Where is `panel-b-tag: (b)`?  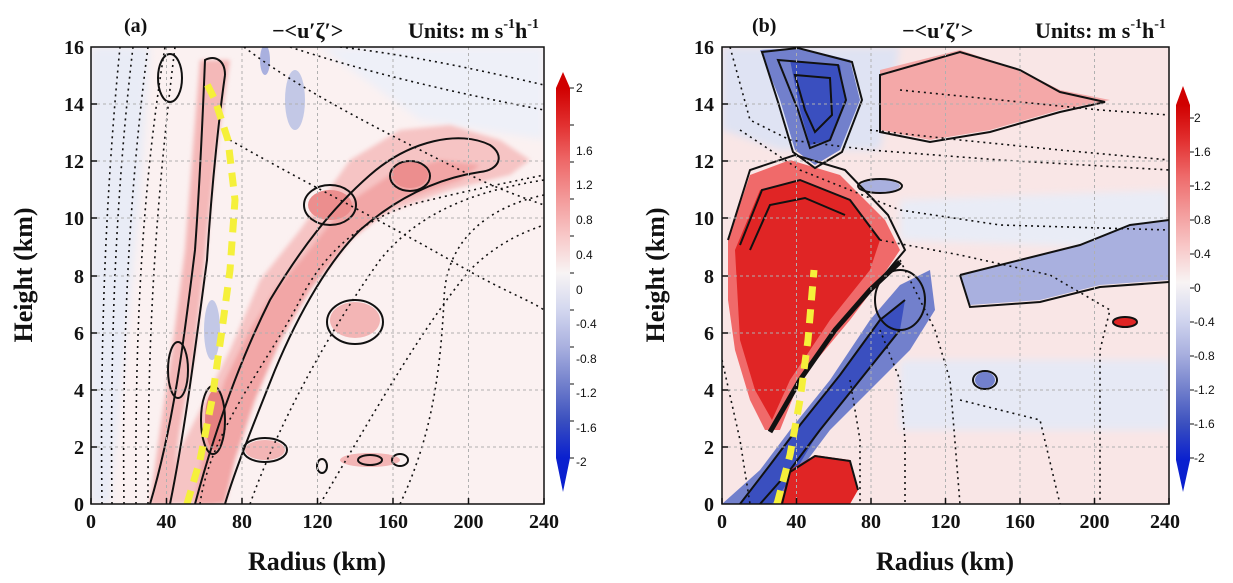 panel-b-tag: (b) is located at coordinates (764, 26).